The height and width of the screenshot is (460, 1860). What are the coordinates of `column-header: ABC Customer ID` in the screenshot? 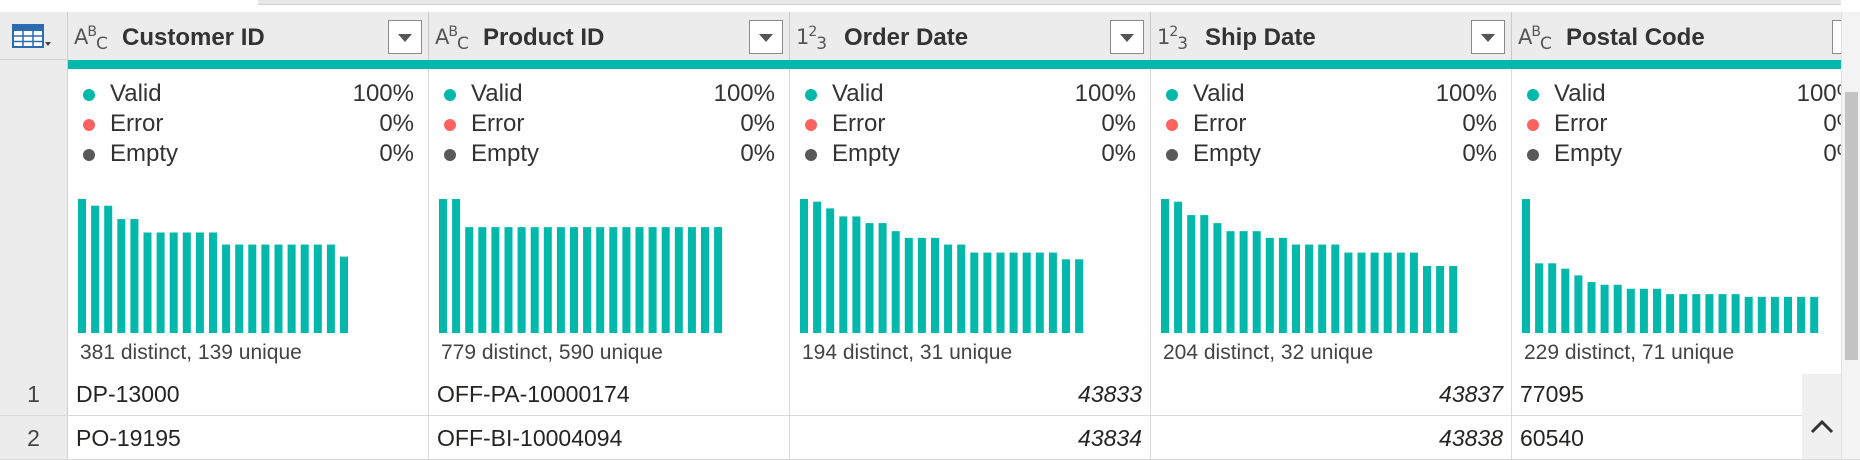 It's located at (248, 36).